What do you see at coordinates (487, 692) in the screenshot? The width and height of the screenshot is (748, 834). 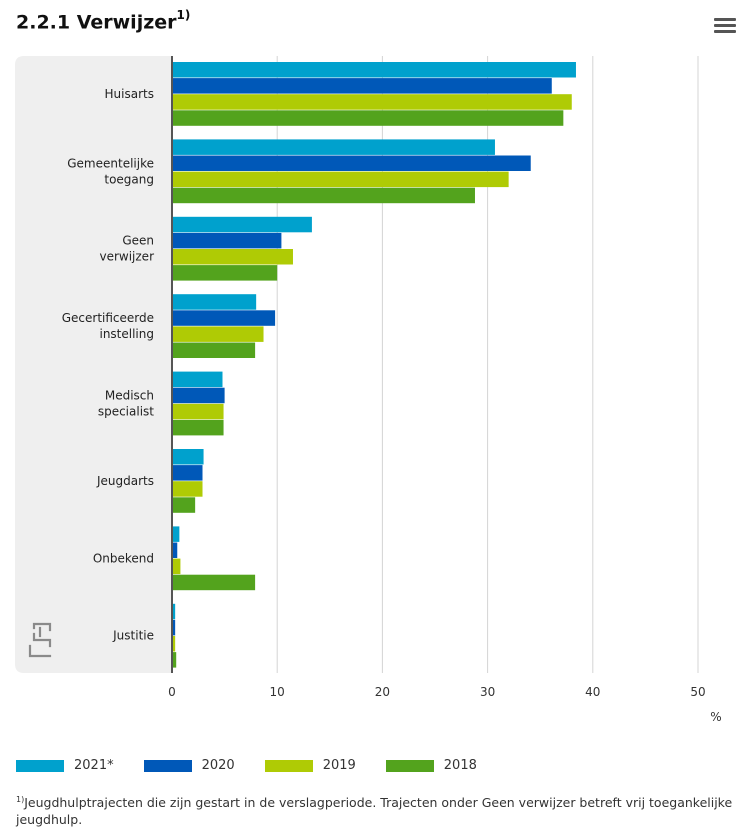 I see `x-tick-label-30: 30` at bounding box center [487, 692].